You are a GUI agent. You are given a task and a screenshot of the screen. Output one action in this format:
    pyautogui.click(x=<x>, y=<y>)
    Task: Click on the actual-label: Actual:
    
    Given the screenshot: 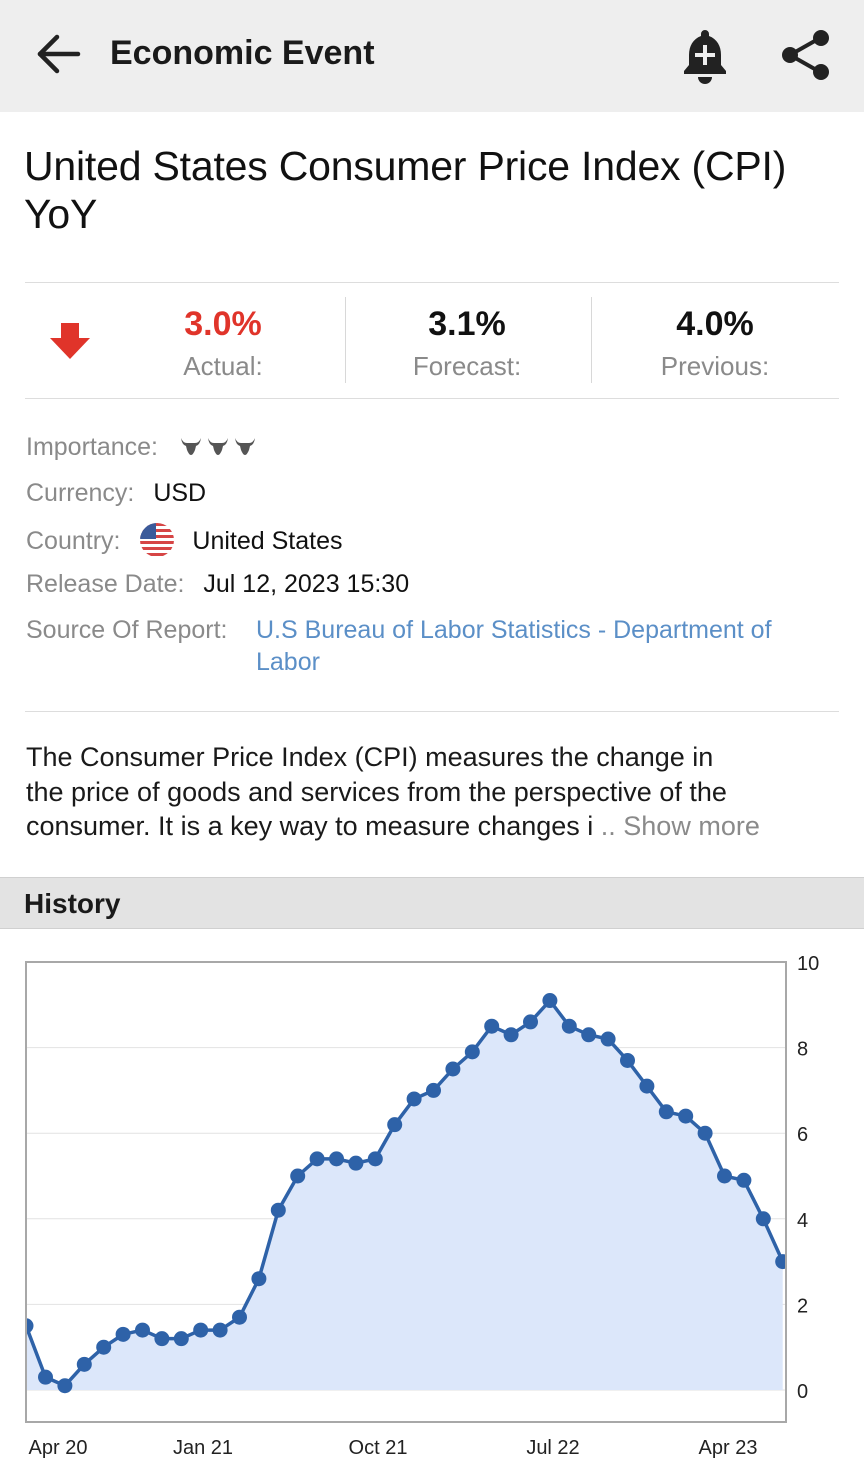 What is the action you would take?
    pyautogui.click(x=223, y=366)
    